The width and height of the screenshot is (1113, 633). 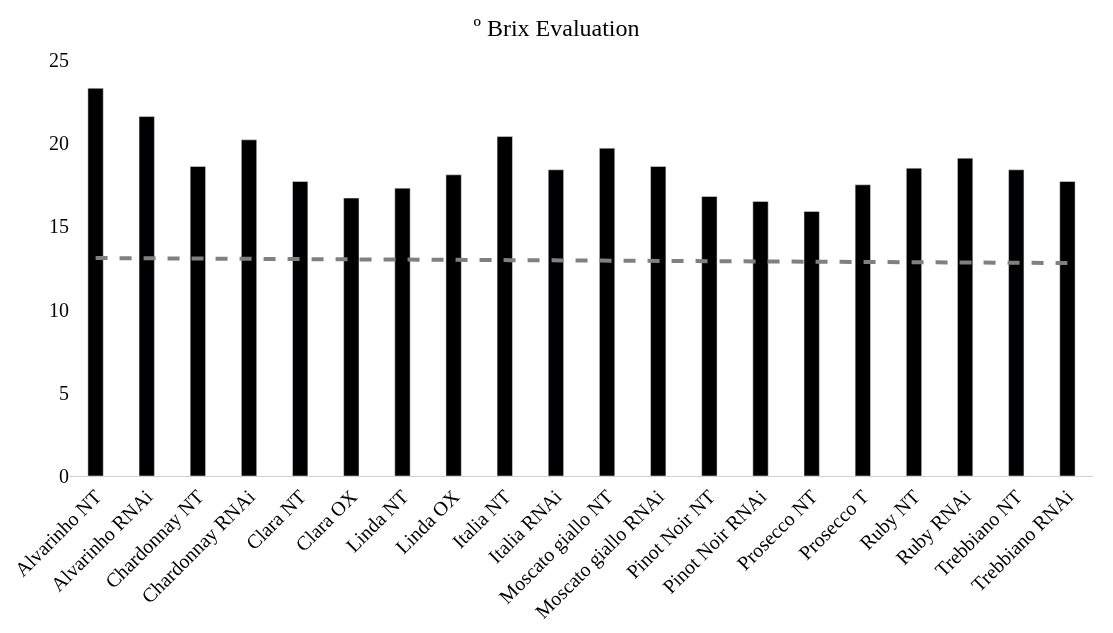 I want to click on y-tick-label: 15, so click(x=59, y=226).